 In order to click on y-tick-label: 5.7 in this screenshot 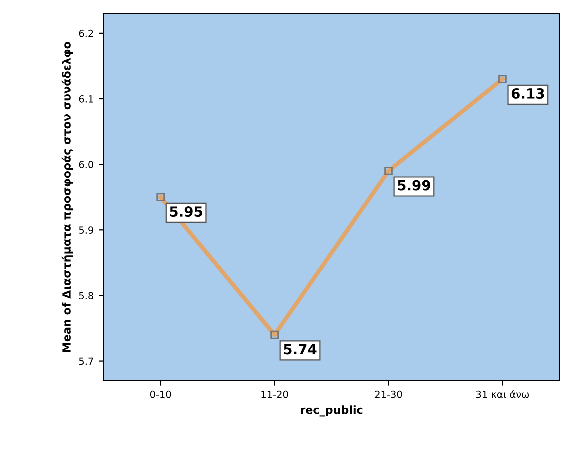, I will do `click(86, 362)`.